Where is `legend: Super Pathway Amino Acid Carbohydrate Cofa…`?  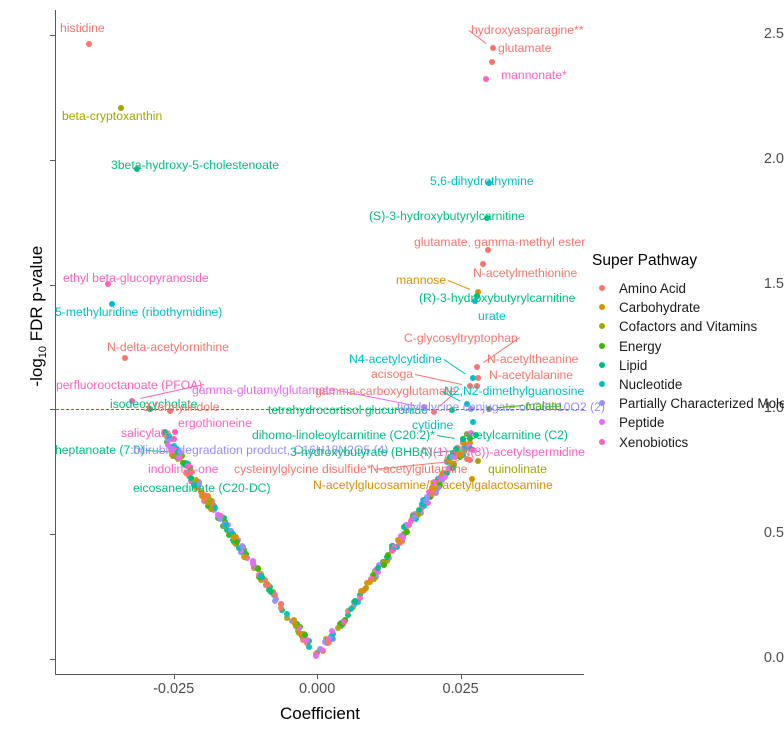
legend: Super Pathway Amino Acid Carbohydrate Cofa… is located at coordinates (688, 352).